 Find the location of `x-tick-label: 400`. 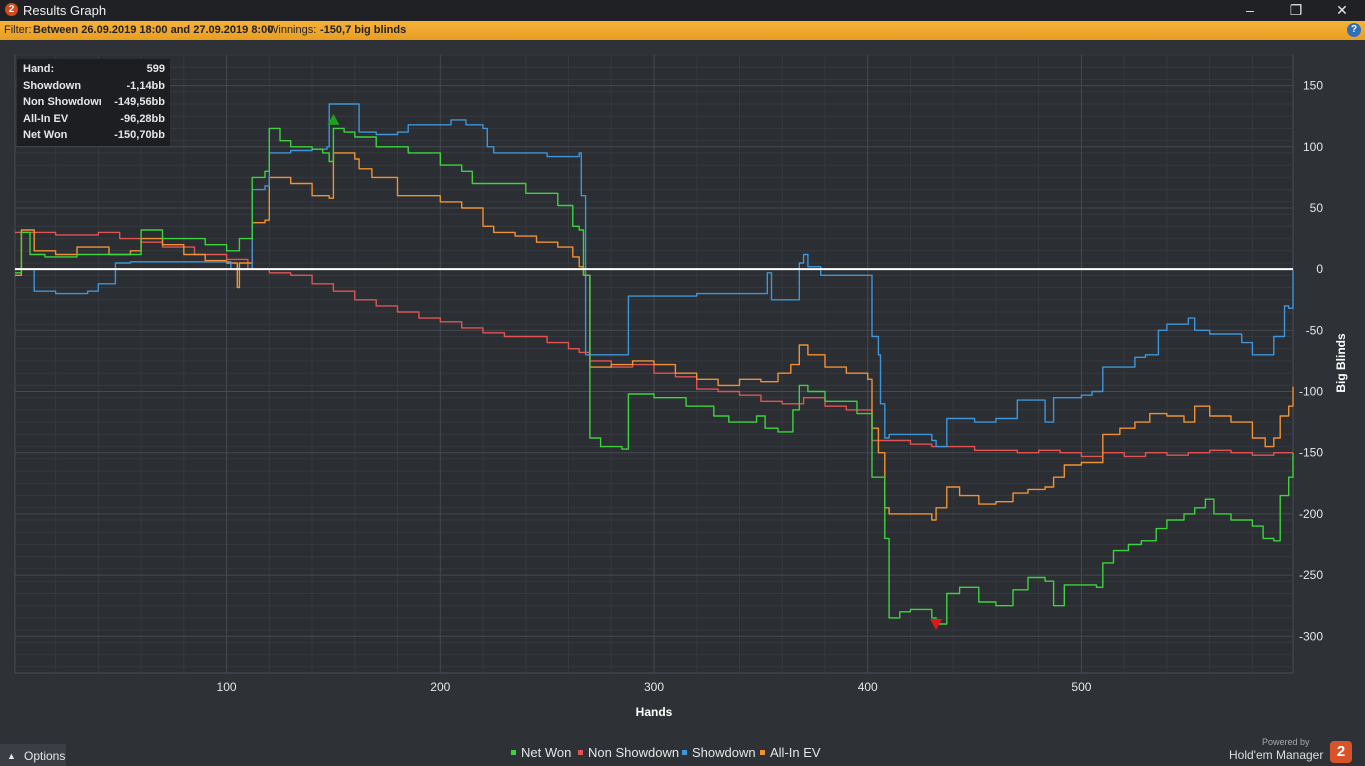

x-tick-label: 400 is located at coordinates (868, 687).